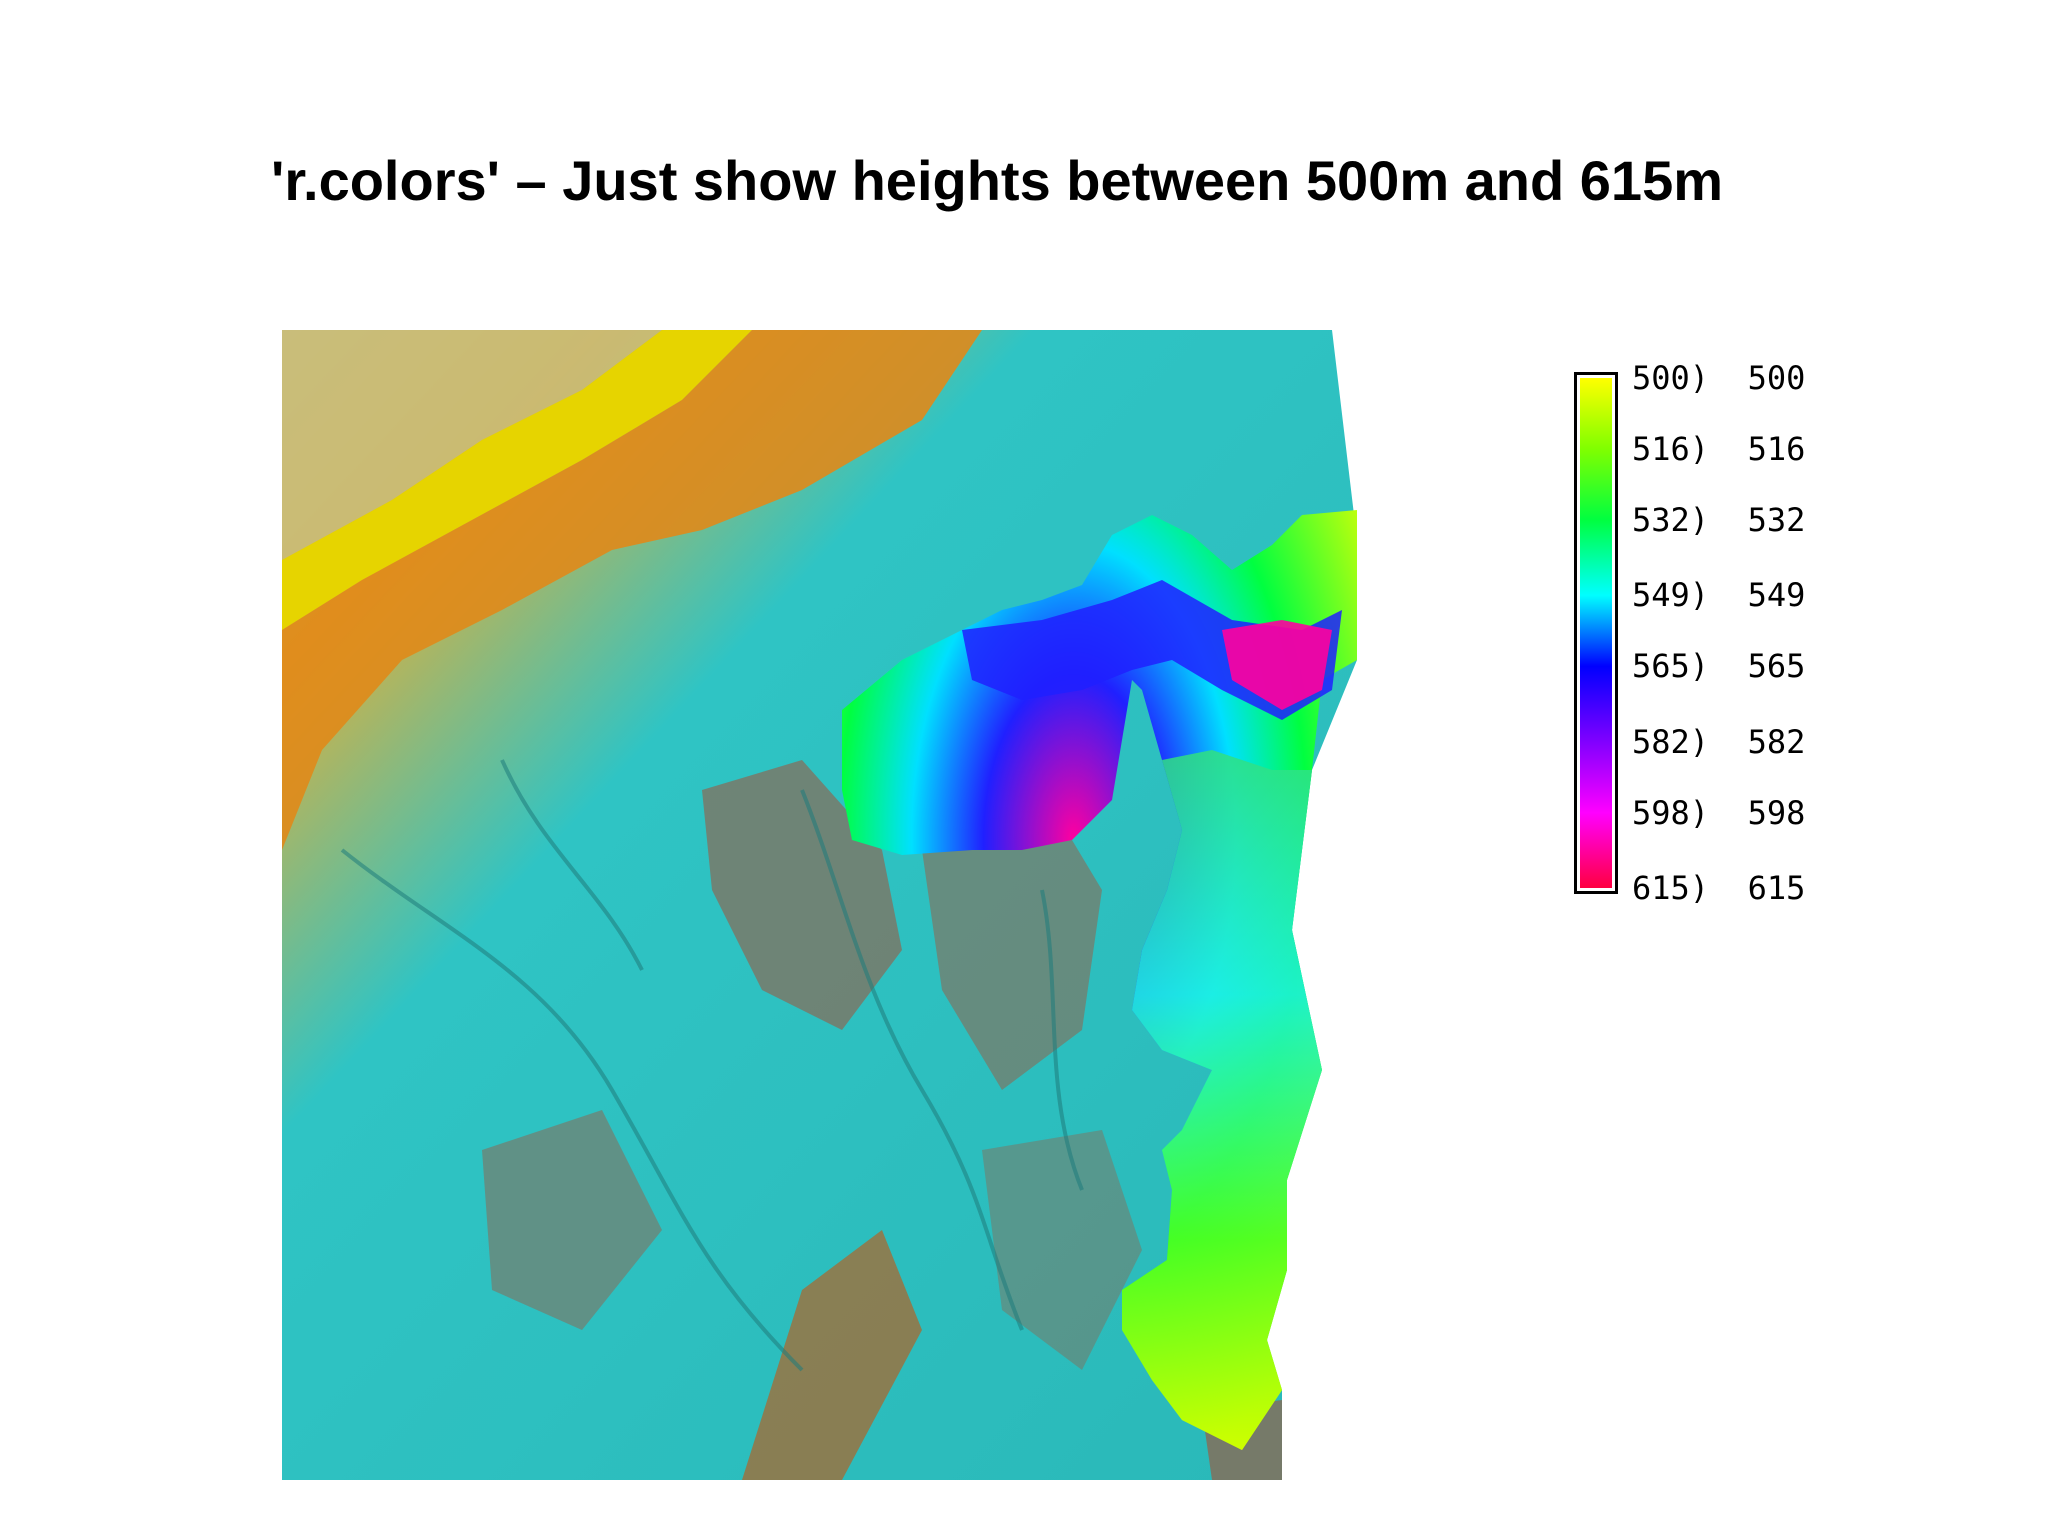 The height and width of the screenshot is (1535, 2048). What do you see at coordinates (1719, 888) in the screenshot?
I see `legend-label: 615) 615` at bounding box center [1719, 888].